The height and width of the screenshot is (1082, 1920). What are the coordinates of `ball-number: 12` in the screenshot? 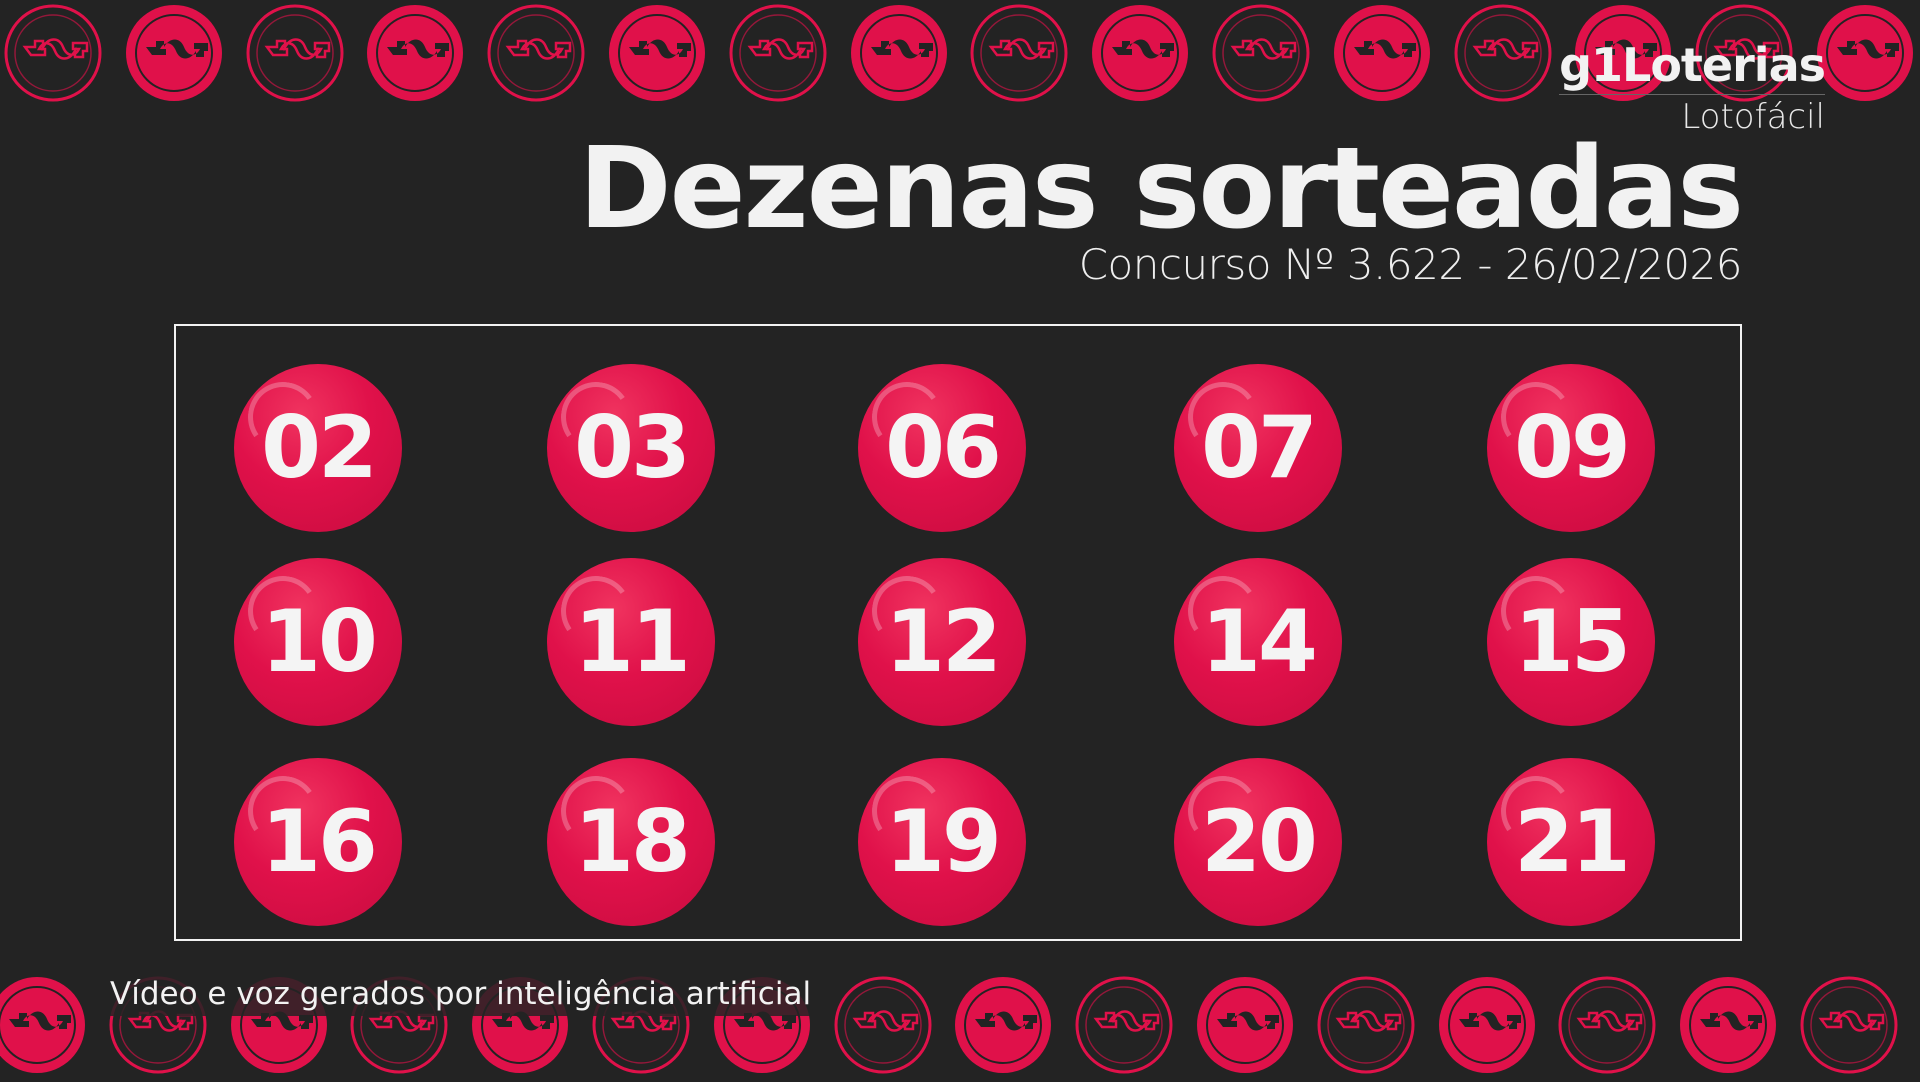 It's located at (943, 642).